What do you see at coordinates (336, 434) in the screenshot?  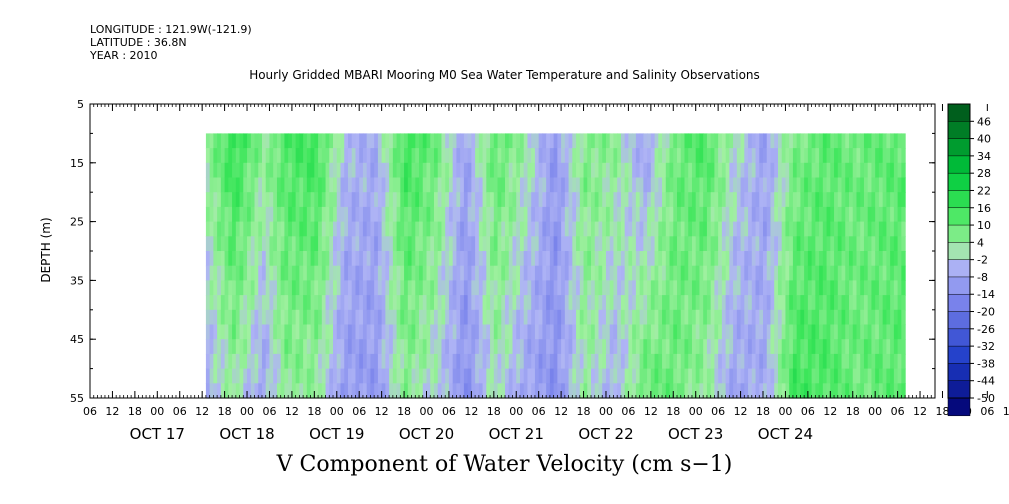 I see `x-date-label: OCT 19` at bounding box center [336, 434].